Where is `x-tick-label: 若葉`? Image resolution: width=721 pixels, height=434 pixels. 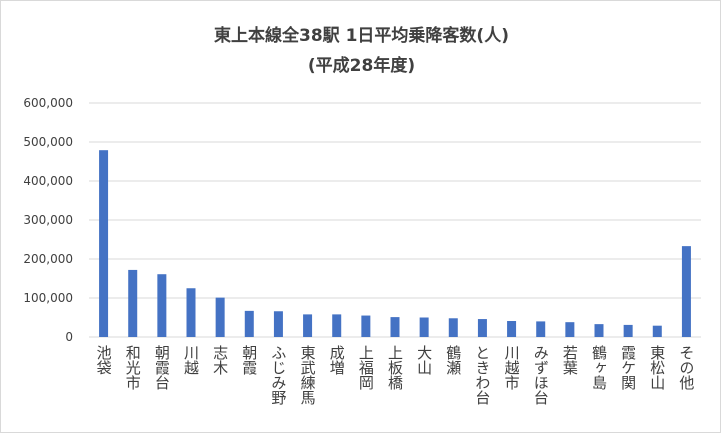 x-tick-label: 若葉 is located at coordinates (570, 360).